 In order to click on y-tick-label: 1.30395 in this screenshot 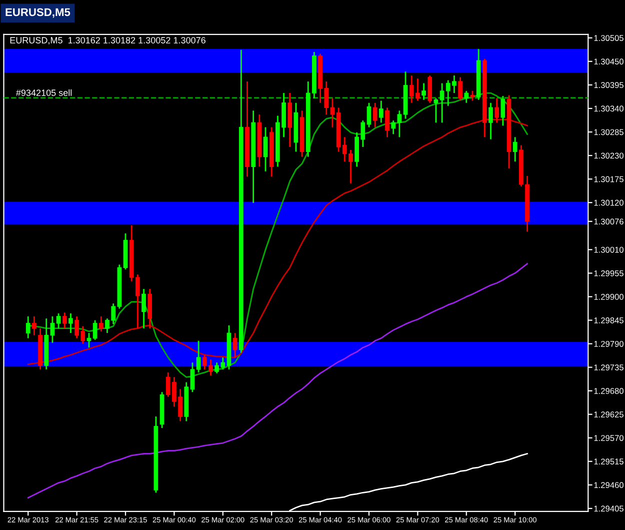, I will do `click(609, 85)`.